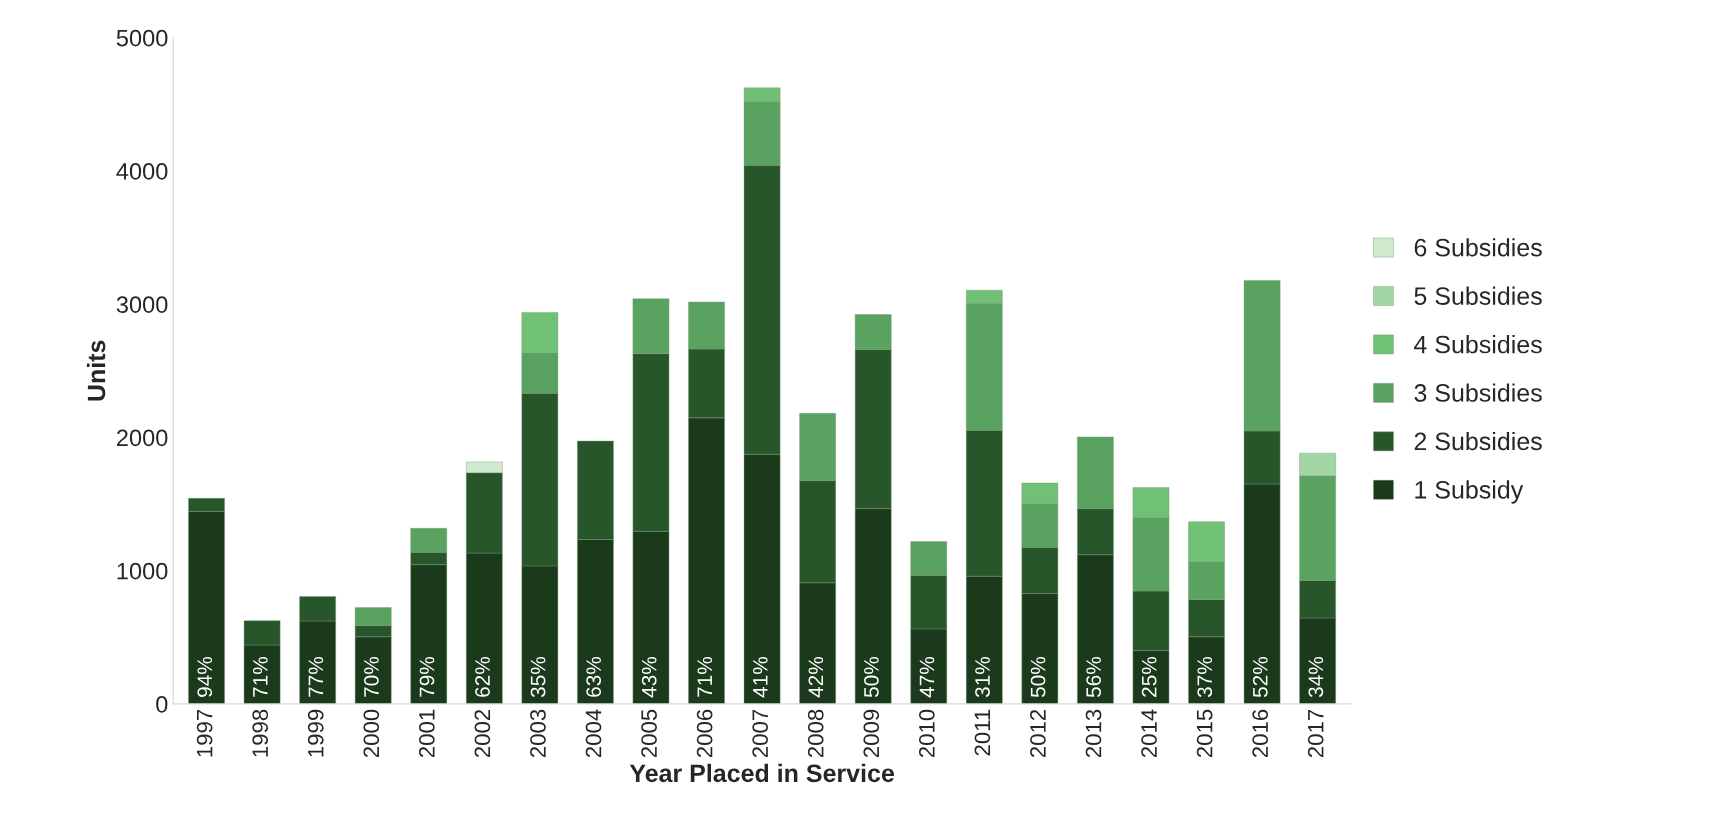 Image resolution: width=1732 pixels, height=838 pixels. Describe the element at coordinates (649, 733) in the screenshot. I see `x-tick-label: 2005` at that location.